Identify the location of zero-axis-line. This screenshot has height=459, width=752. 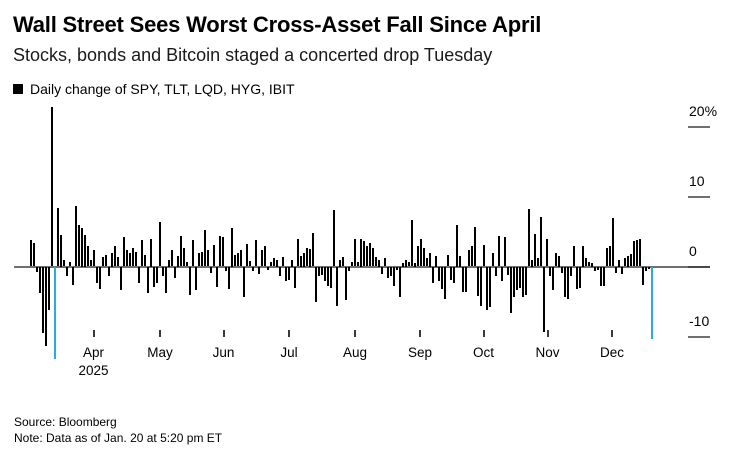
(362, 266).